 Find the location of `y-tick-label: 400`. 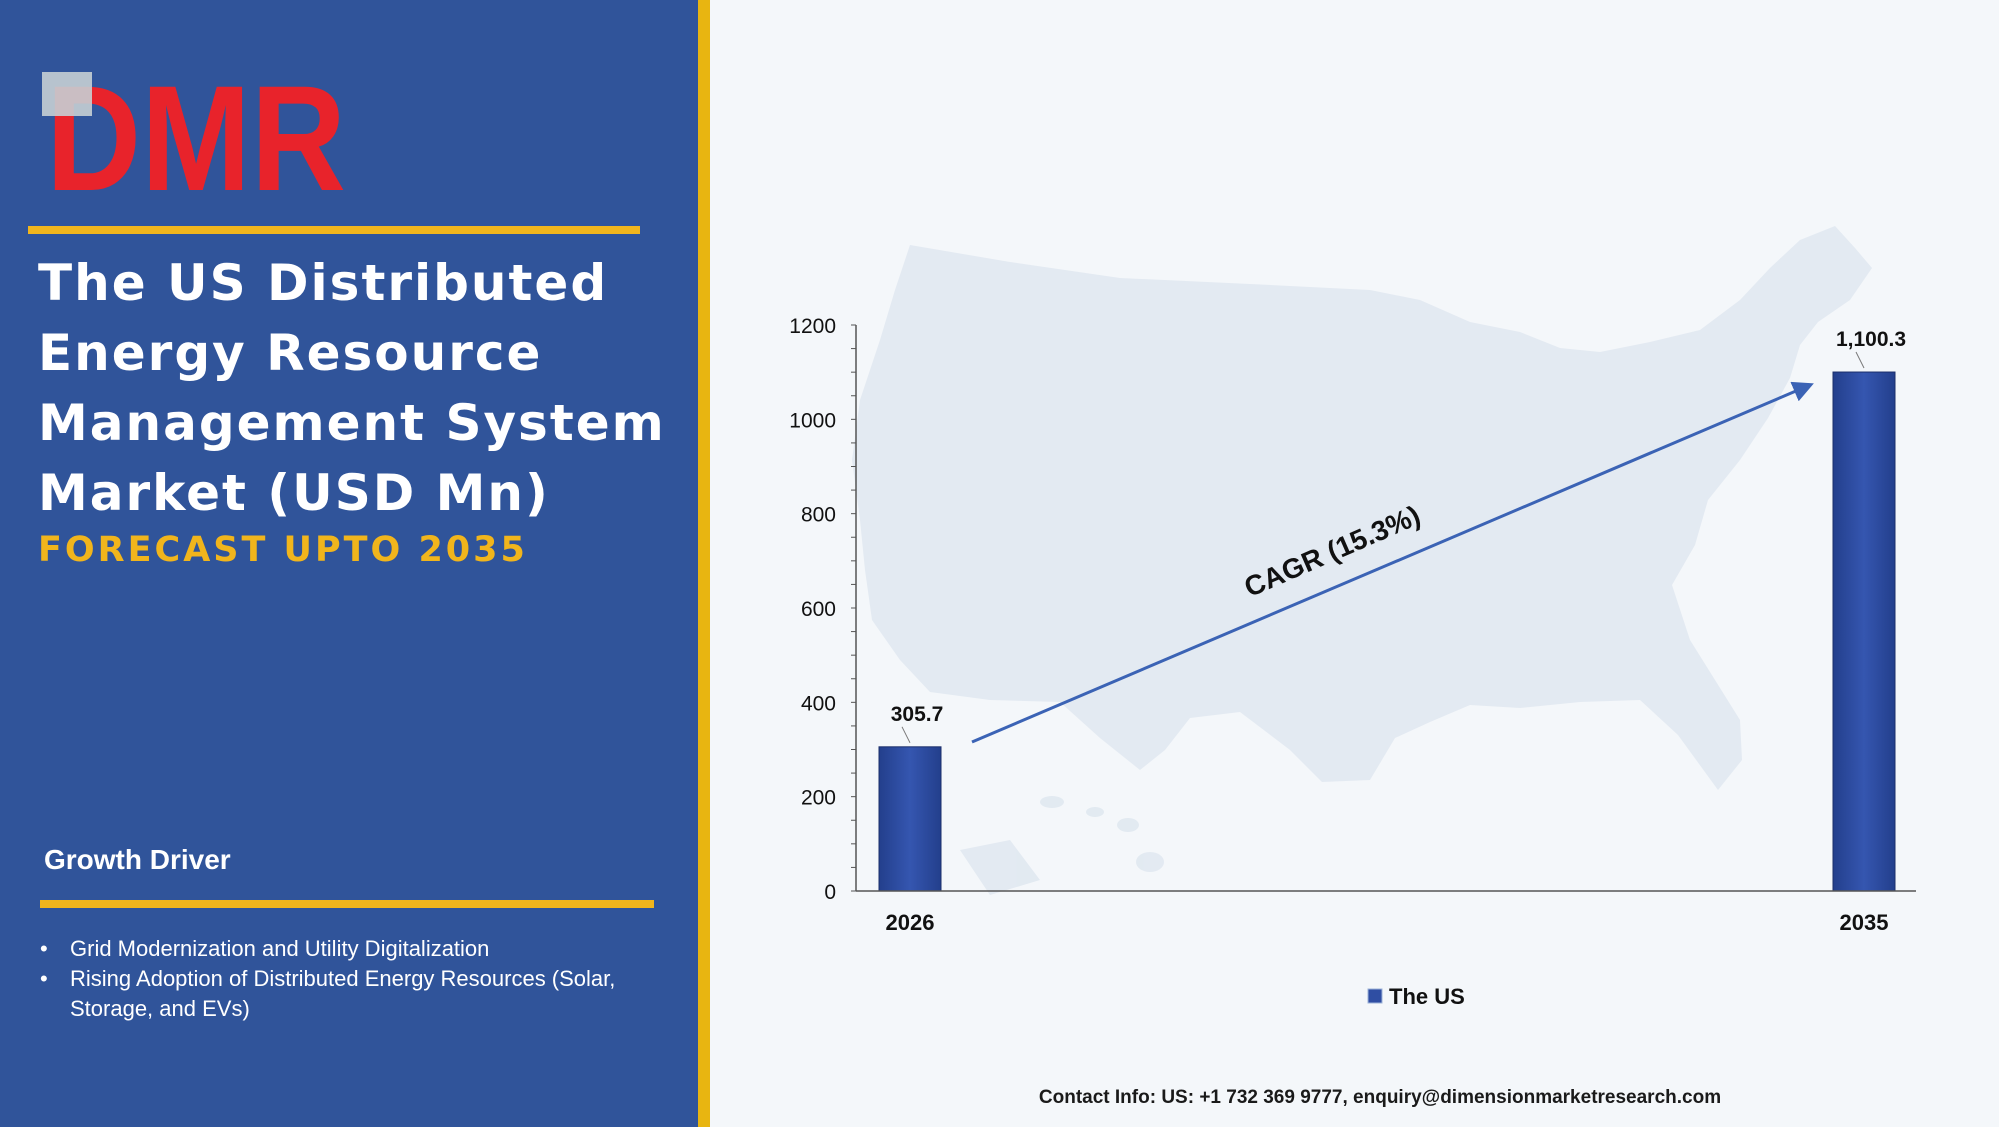

y-tick-label: 400 is located at coordinates (818, 703).